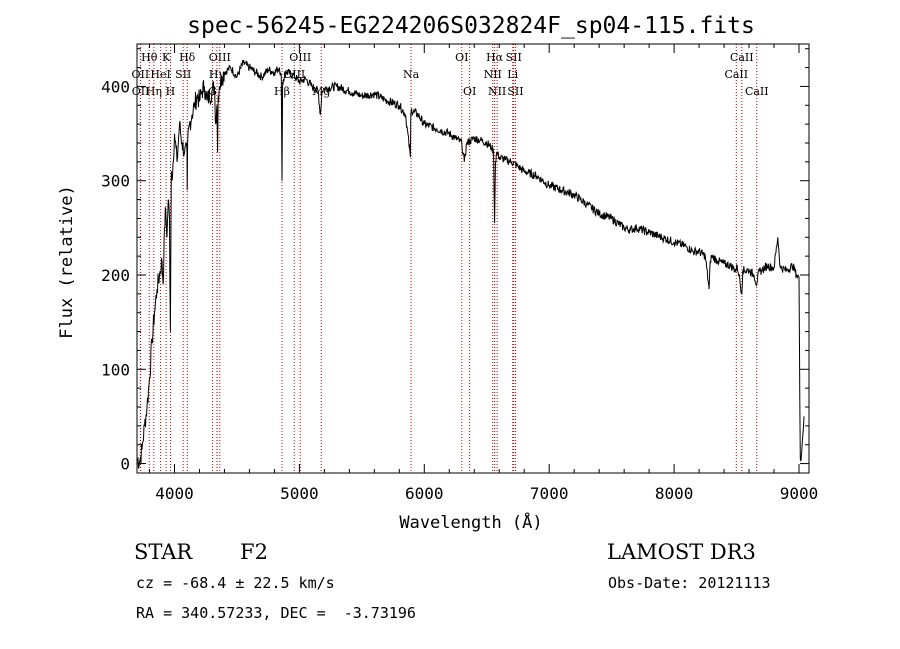 This screenshot has width=900, height=649. What do you see at coordinates (282, 91) in the screenshot?
I see `spectral-line-label: Hβ` at bounding box center [282, 91].